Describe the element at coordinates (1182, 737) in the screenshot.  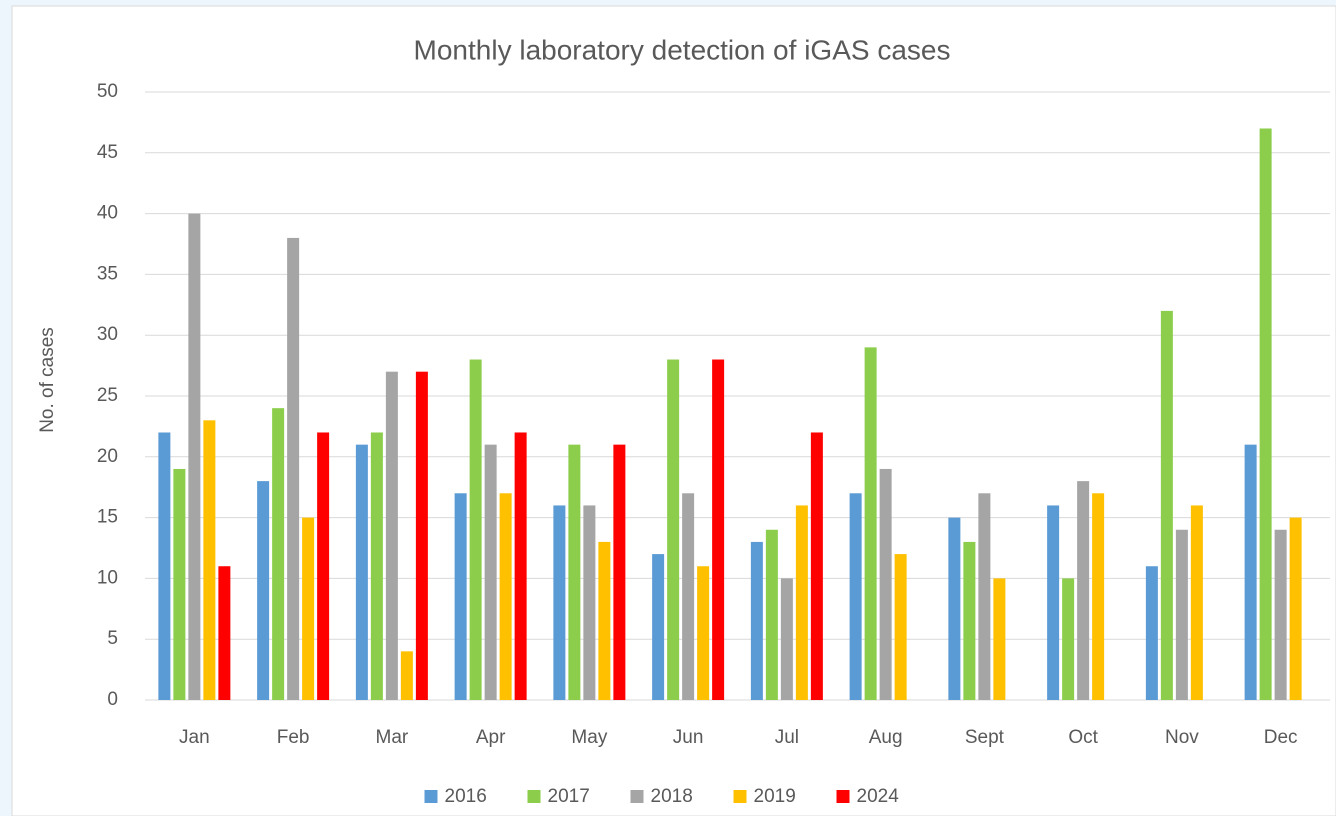
I see `x-tick-label: Nov` at that location.